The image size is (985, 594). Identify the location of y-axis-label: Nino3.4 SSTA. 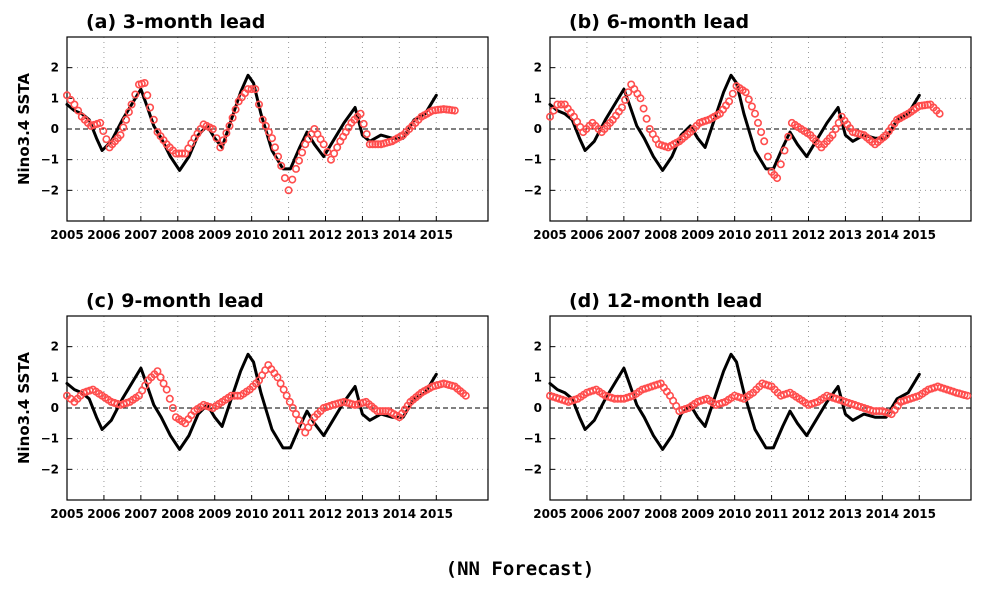
(24, 408).